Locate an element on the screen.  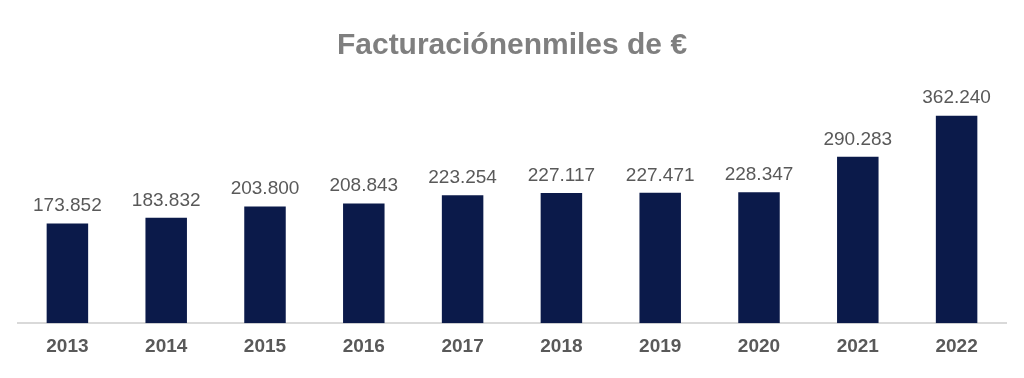
data-label: 228.347 is located at coordinates (759, 174).